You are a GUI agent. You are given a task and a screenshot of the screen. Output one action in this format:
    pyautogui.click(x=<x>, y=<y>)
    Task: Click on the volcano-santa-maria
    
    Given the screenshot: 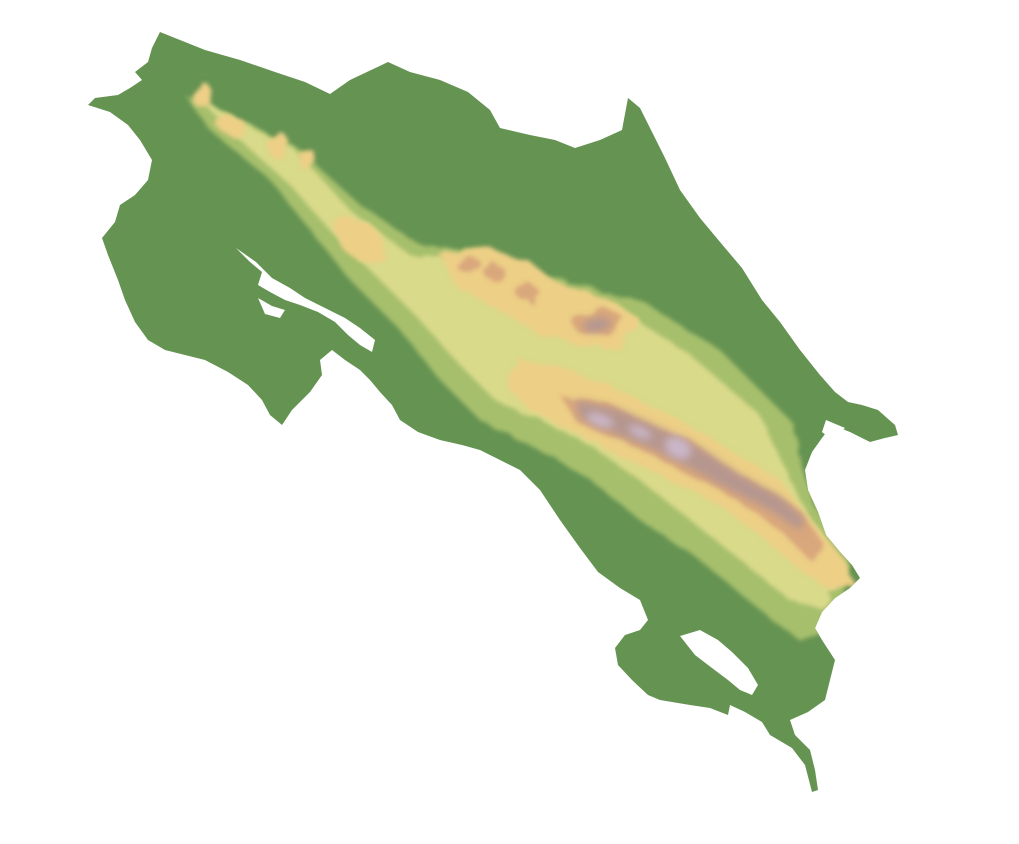 What is the action you would take?
    pyautogui.click(x=232, y=126)
    